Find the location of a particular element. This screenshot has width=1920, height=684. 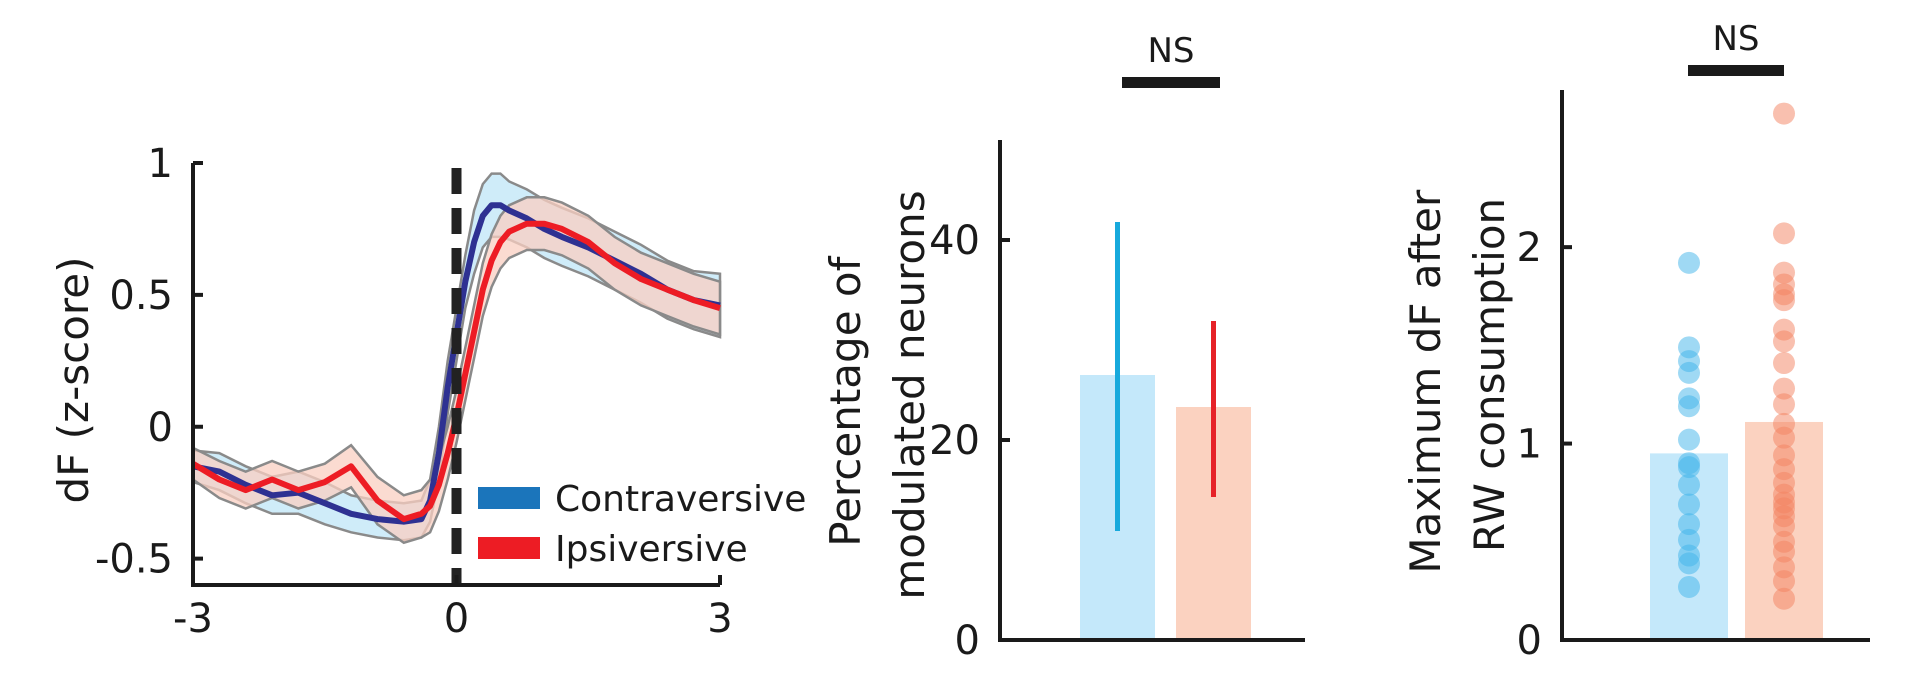

error-bars is located at coordinates (1165, 376).